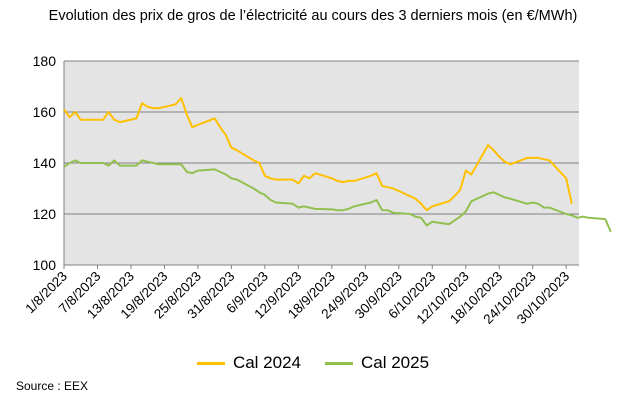 This screenshot has width=626, height=400. What do you see at coordinates (45, 112) in the screenshot?
I see `y-tick-label-160: 160` at bounding box center [45, 112].